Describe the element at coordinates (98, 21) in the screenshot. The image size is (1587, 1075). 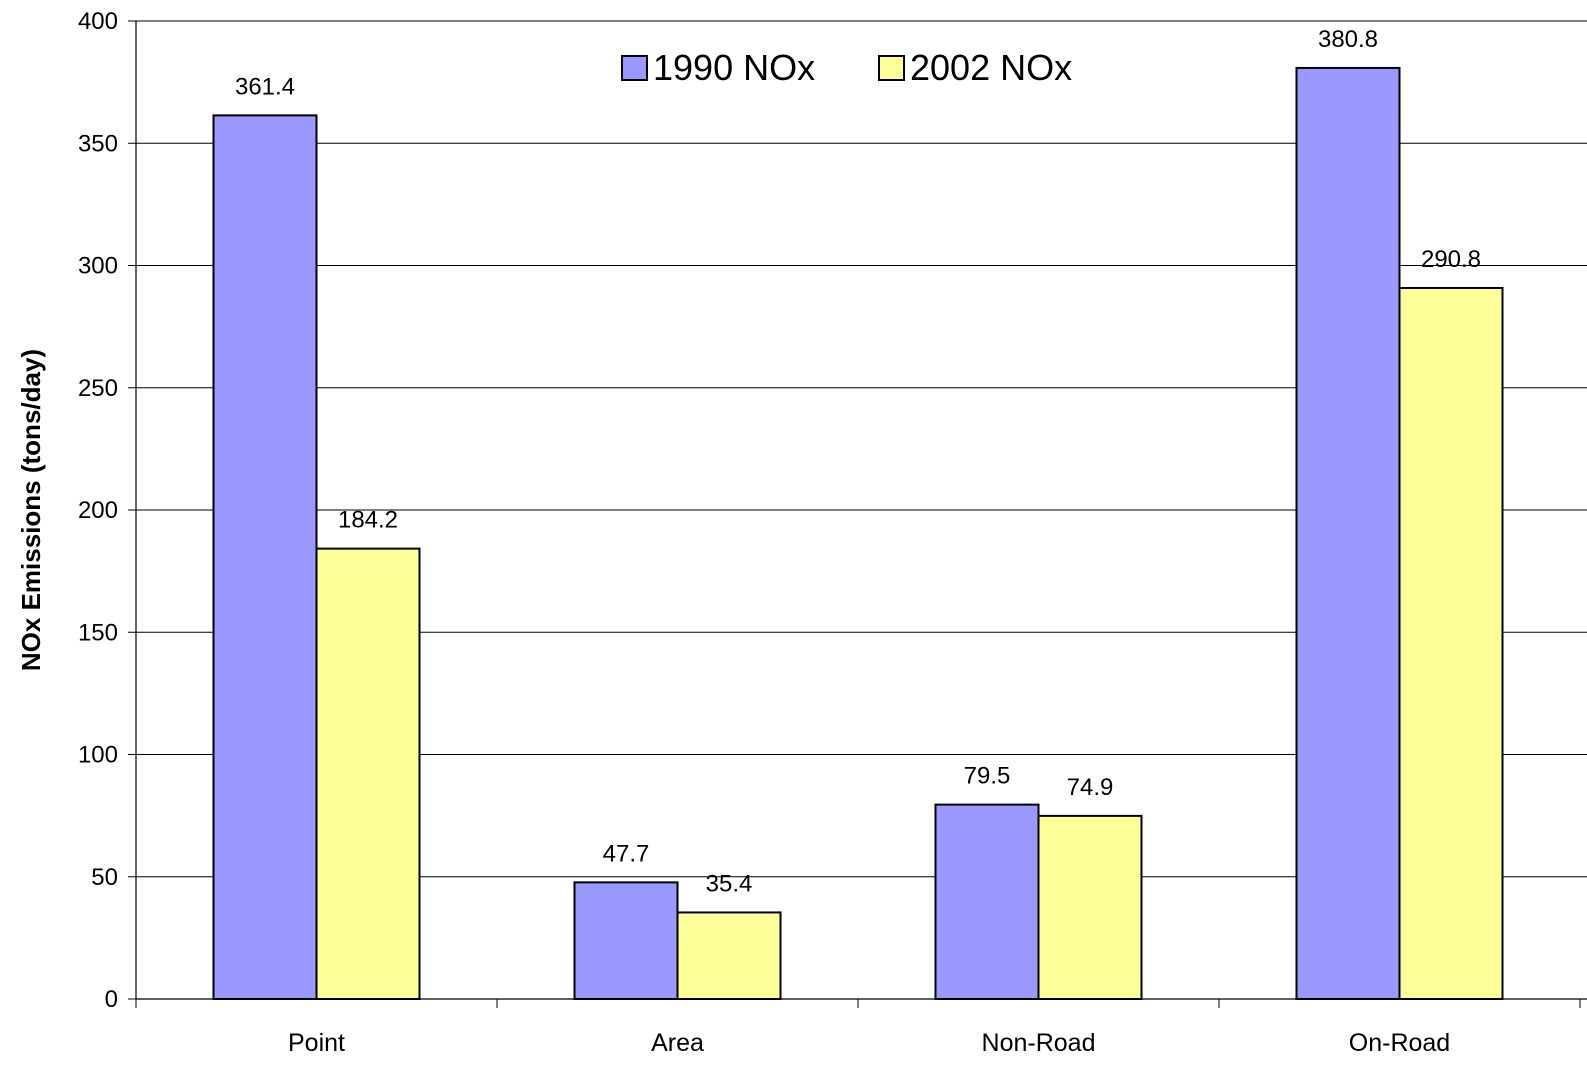
I see `y-tick-label: 400` at that location.